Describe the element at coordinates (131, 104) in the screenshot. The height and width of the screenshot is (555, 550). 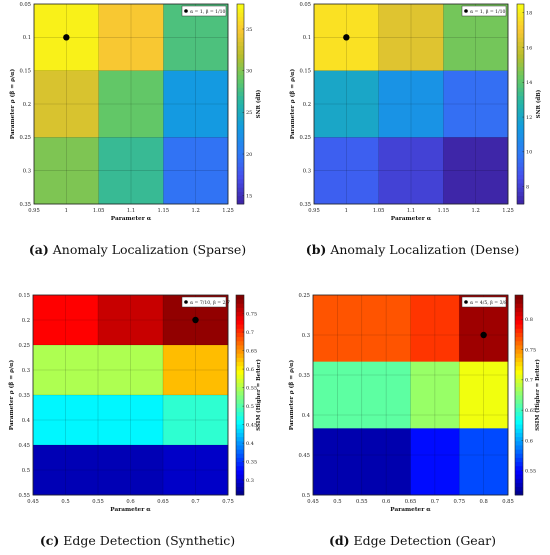
I see `axes-box` at that location.